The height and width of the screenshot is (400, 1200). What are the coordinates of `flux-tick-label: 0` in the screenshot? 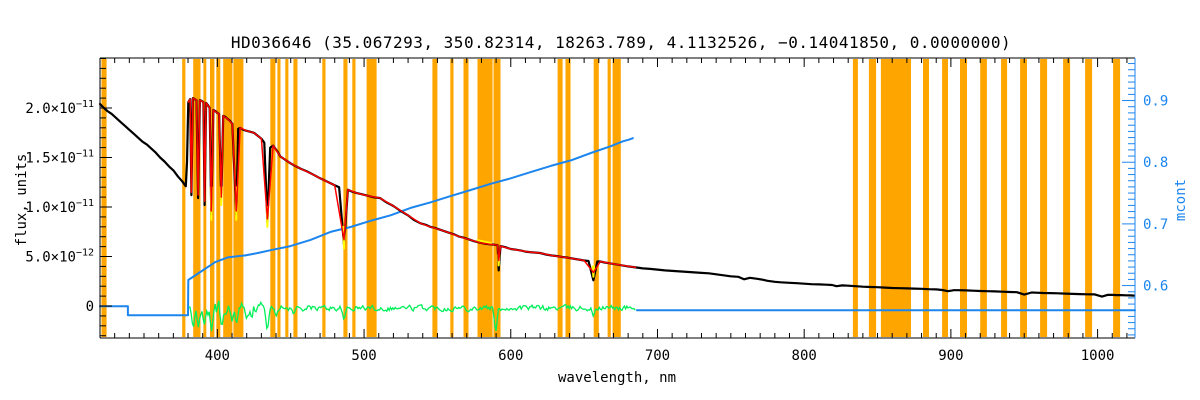 It's located at (90, 307).